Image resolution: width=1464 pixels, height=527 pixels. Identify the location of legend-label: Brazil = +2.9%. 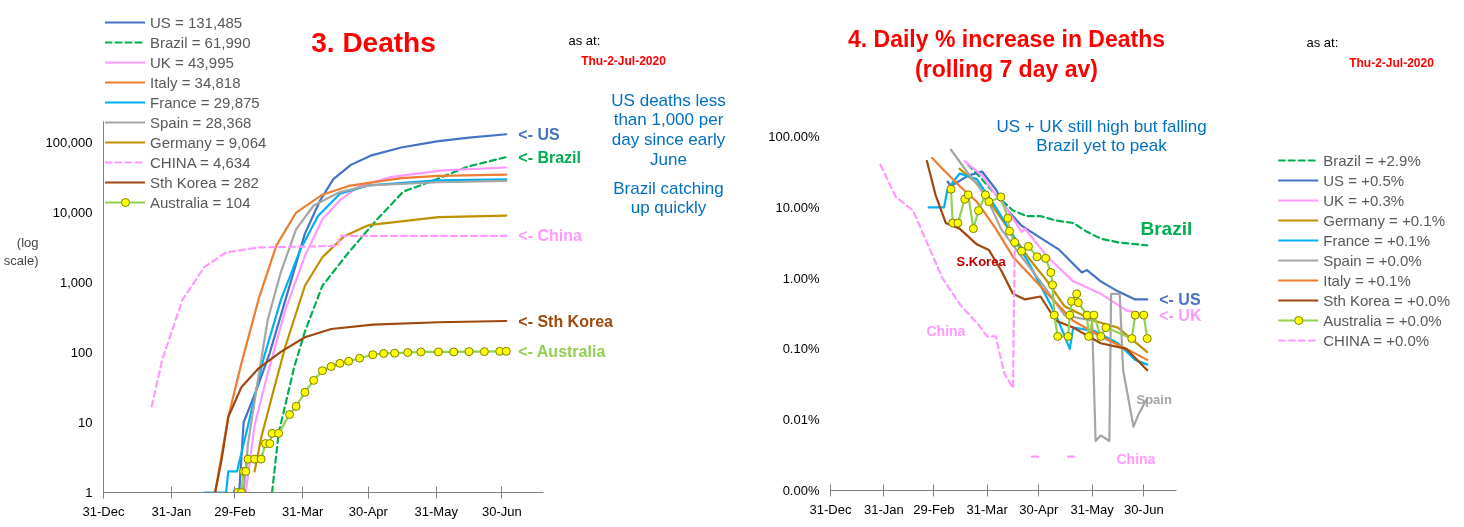
(1372, 160).